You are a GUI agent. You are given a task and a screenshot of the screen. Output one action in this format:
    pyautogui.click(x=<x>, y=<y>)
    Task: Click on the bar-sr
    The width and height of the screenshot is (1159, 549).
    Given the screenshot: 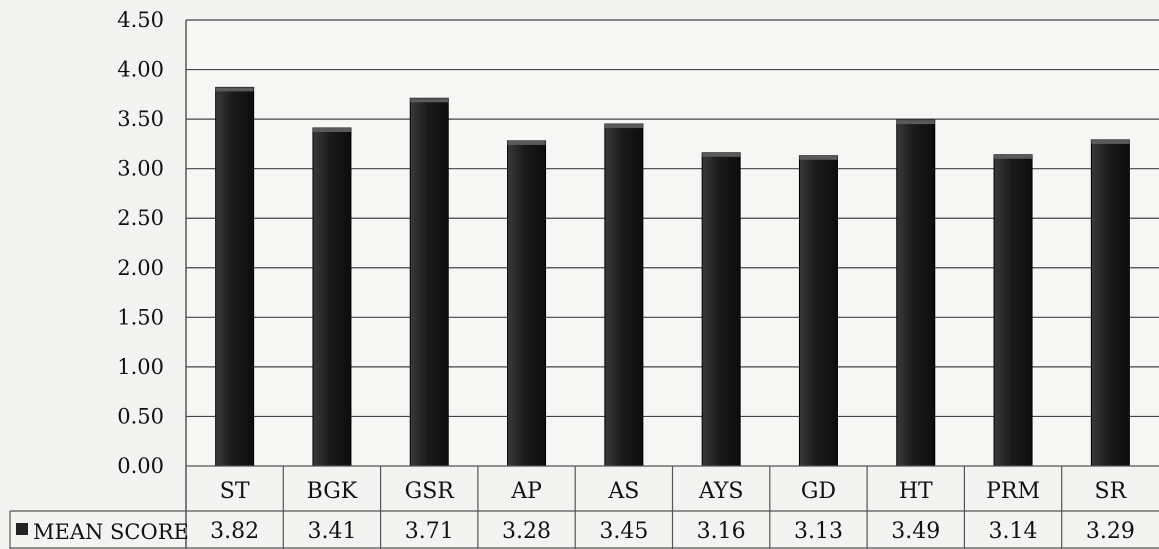 What is the action you would take?
    pyautogui.click(x=1110, y=303)
    